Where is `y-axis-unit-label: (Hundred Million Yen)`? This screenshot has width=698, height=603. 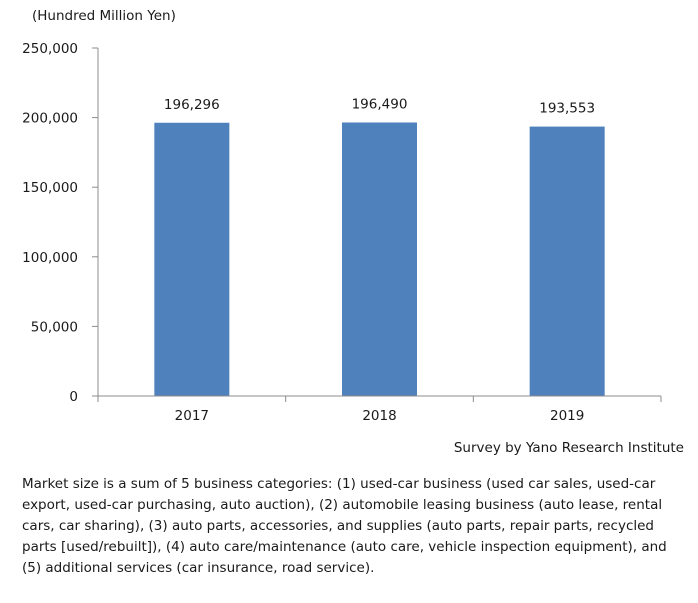
y-axis-unit-label: (Hundred Million Yen) is located at coordinates (104, 16).